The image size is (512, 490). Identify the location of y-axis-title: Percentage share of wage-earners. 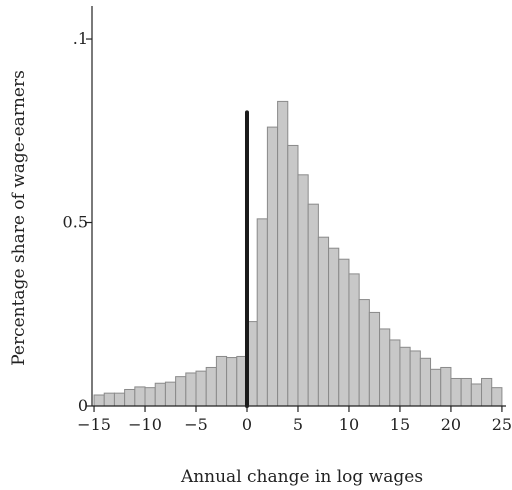
(19, 218).